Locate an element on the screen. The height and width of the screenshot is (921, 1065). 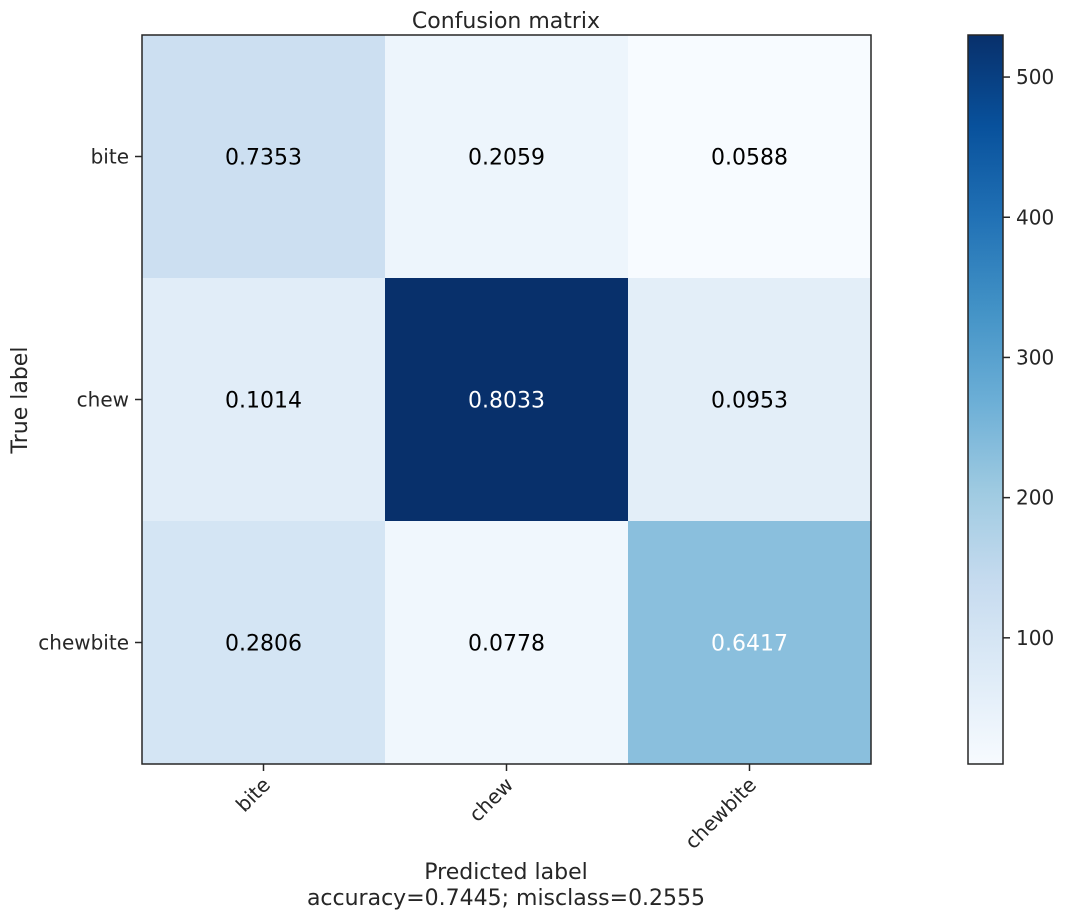
x-tick-label: bite is located at coordinates (253, 795).